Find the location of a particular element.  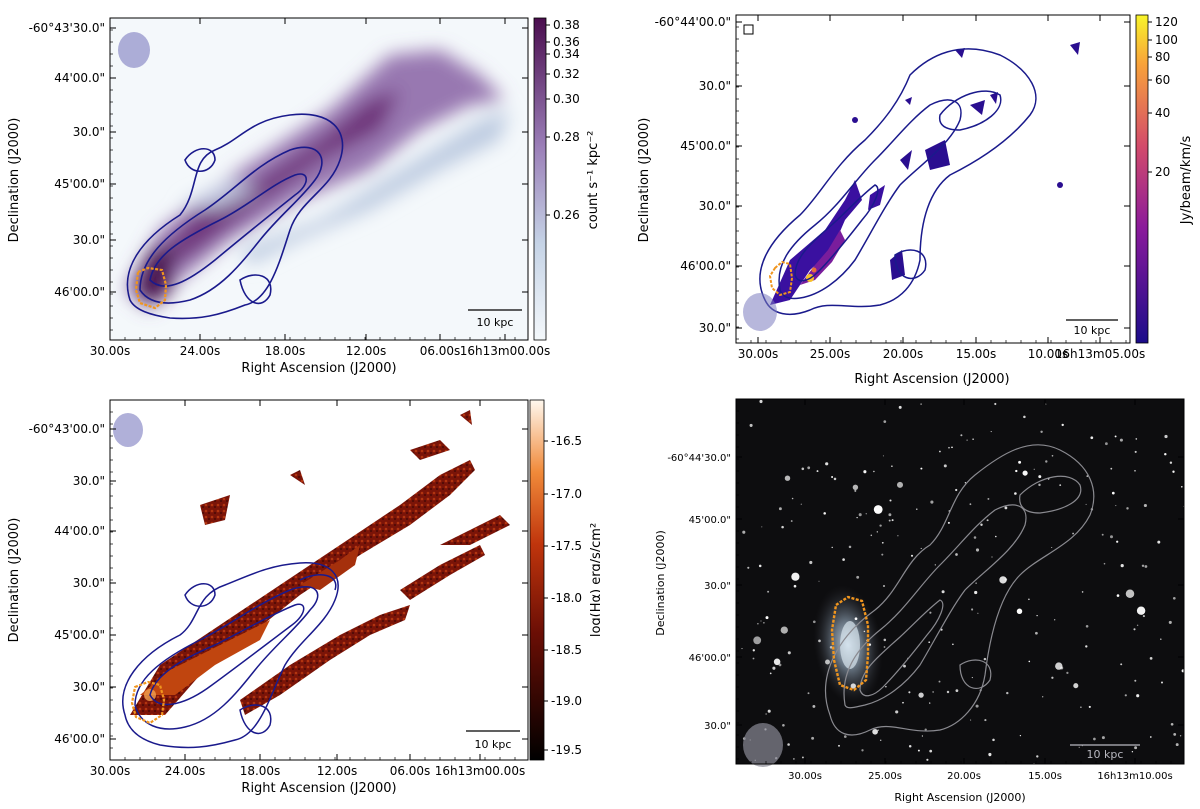

co-scalebar-label: 10 kpc is located at coordinates (1092, 330).